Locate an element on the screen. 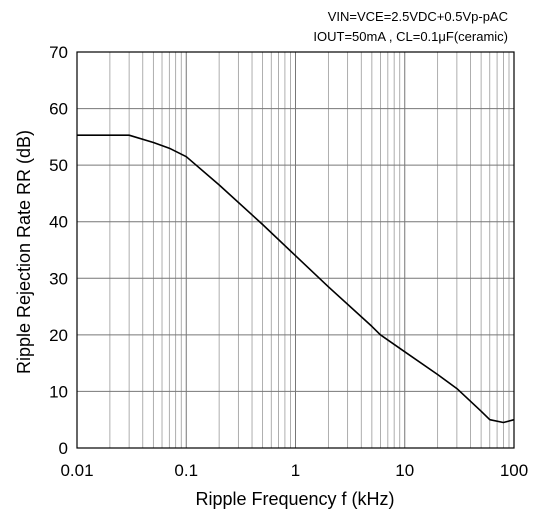  x-axis-label: Ripple Frequency f (kHz) is located at coordinates (294, 499).